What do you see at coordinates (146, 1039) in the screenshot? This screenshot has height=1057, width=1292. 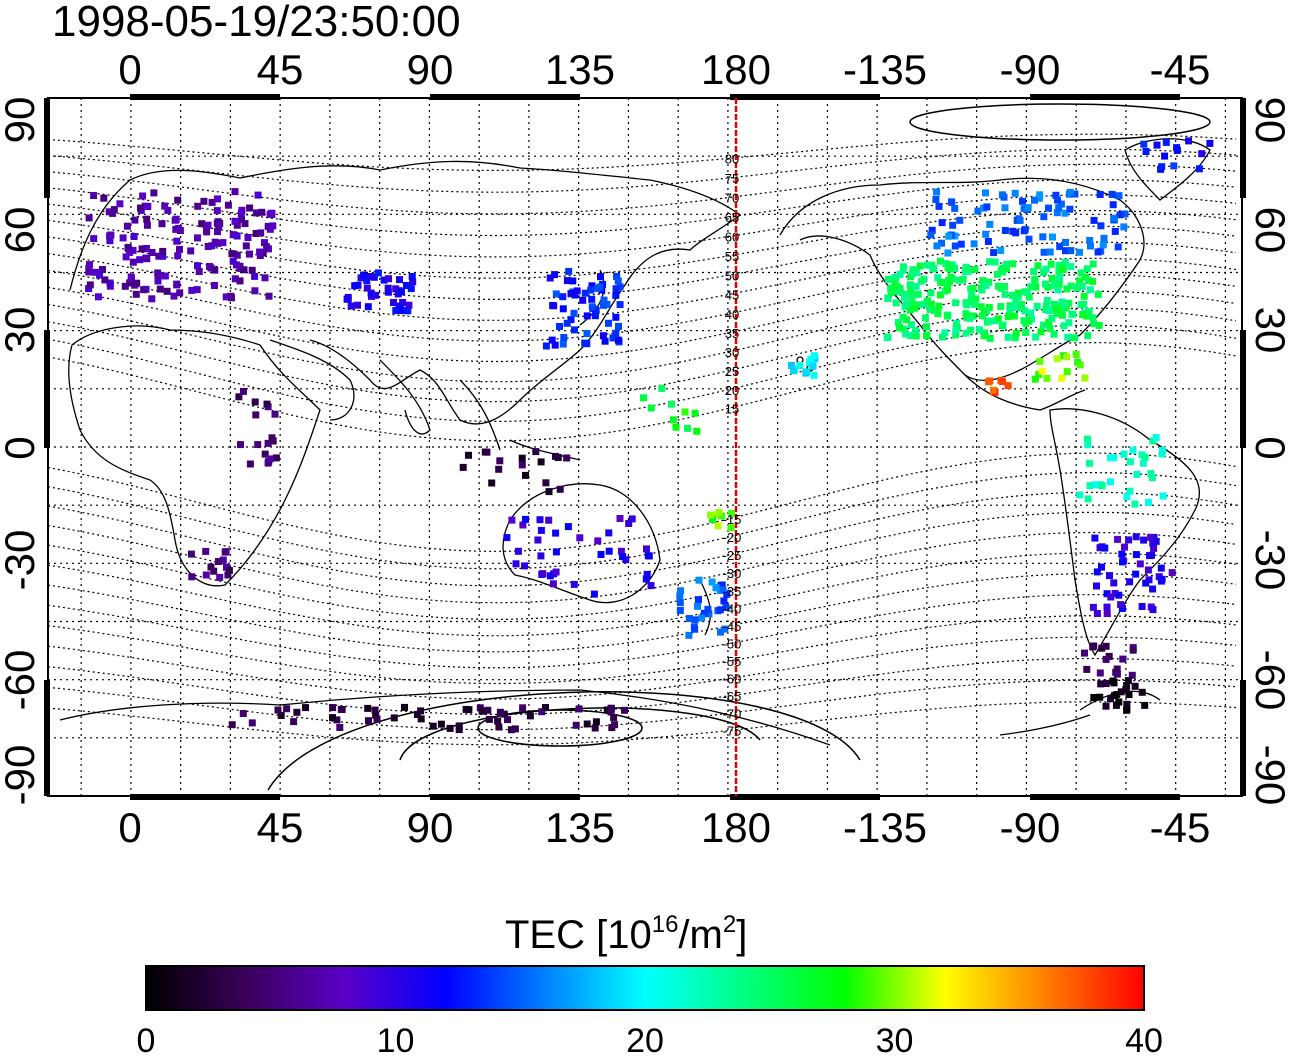 I see `colorbar-tick-label: 0` at bounding box center [146, 1039].